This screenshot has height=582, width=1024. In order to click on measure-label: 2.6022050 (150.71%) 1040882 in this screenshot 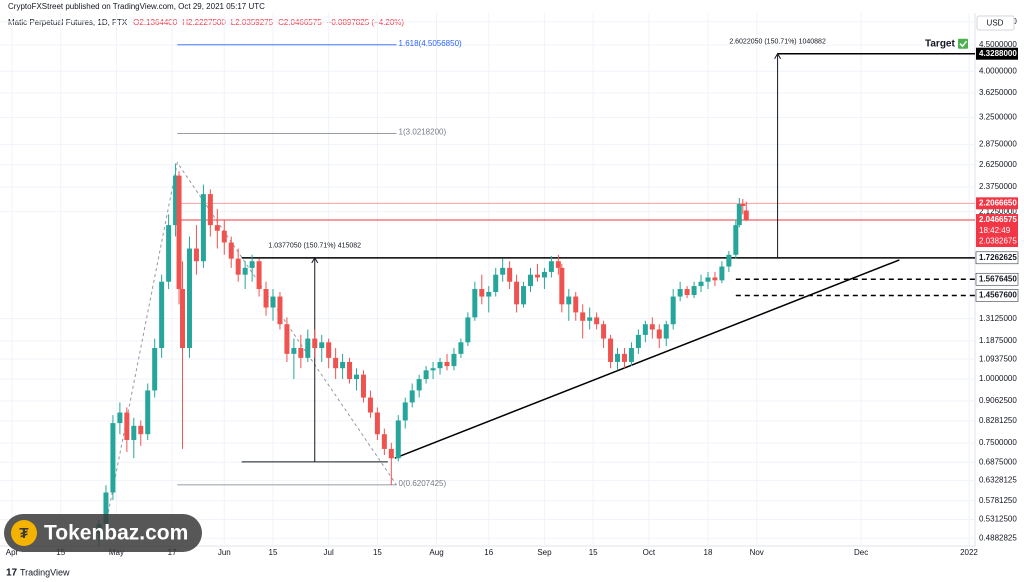, I will do `click(777, 42)`.